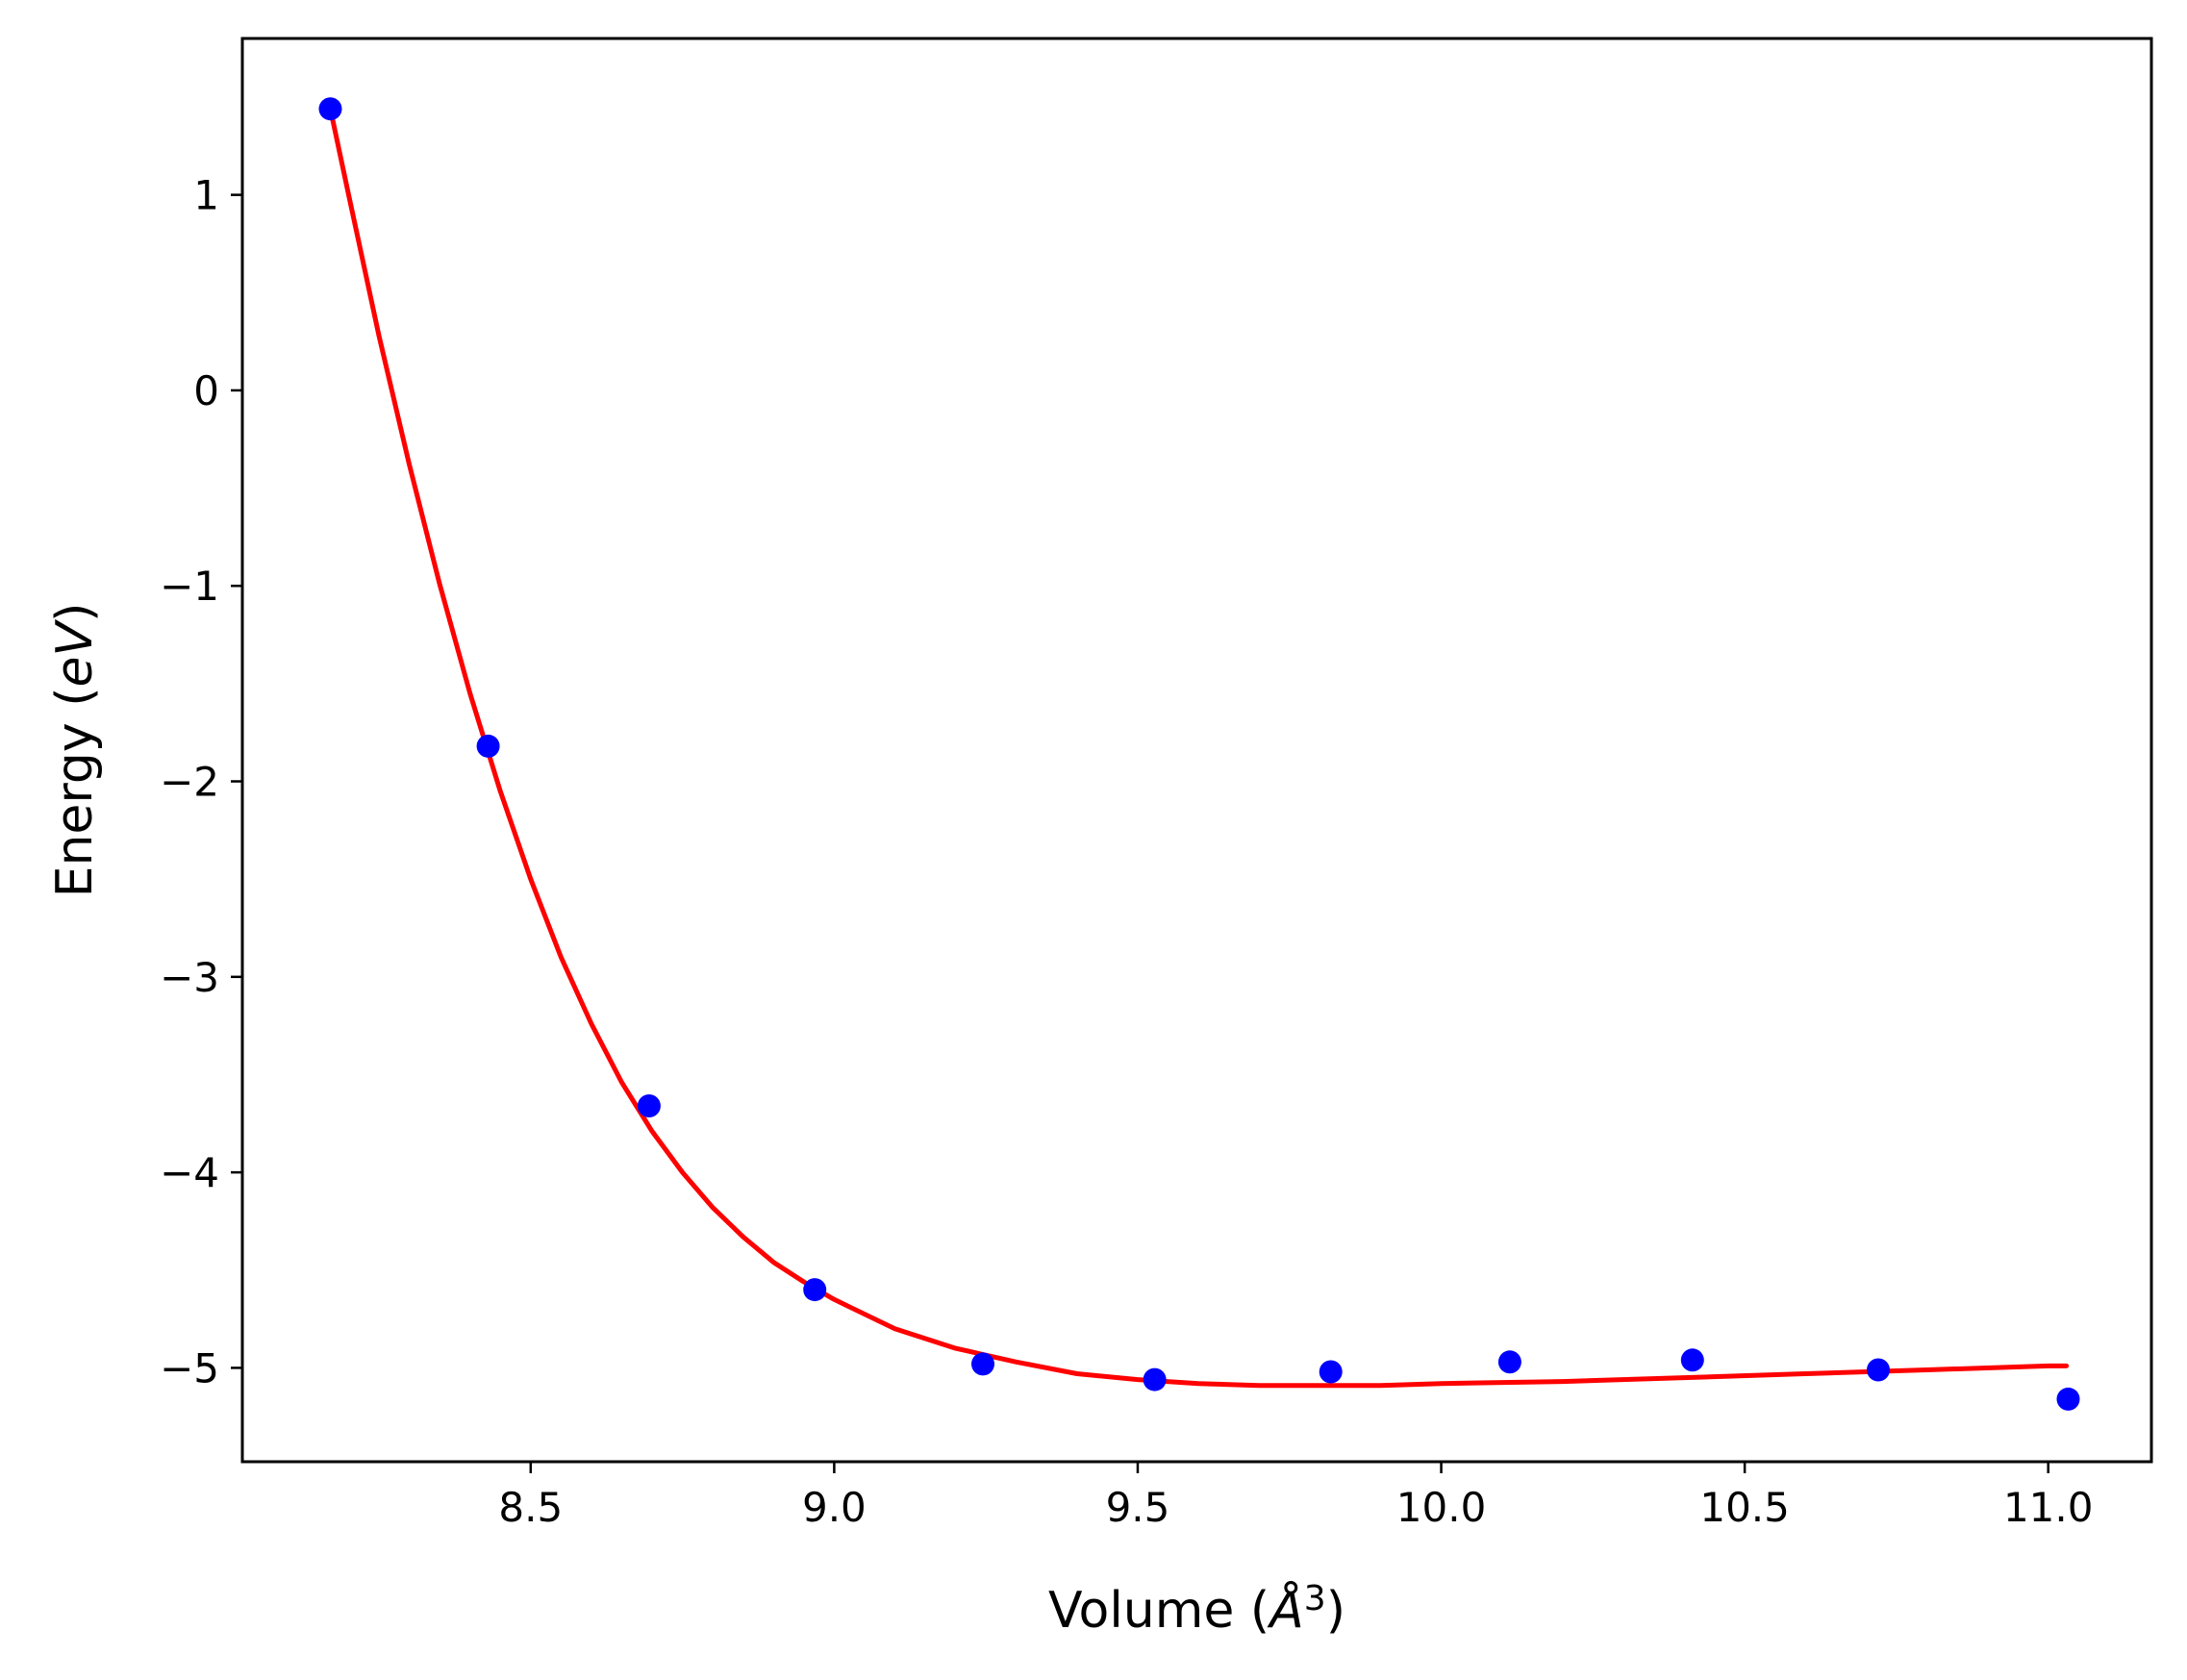 This screenshot has height=1680, width=2187. What do you see at coordinates (189, 783) in the screenshot?
I see `y-tick-label: −2` at bounding box center [189, 783].